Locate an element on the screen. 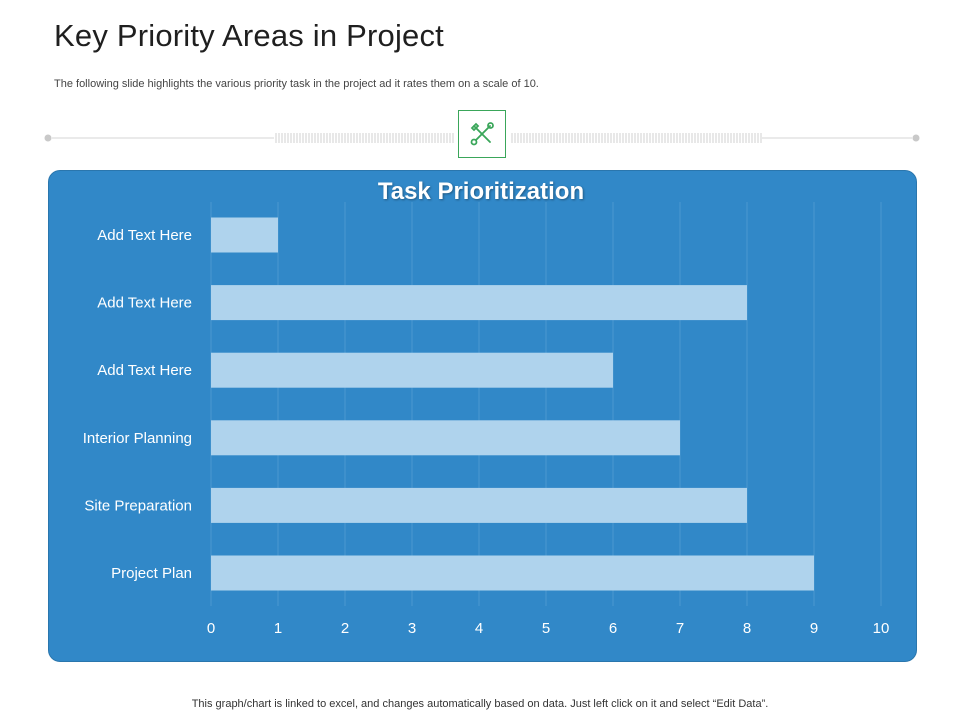 This screenshot has height=720, width=960. category-label-0: Add Text Here is located at coordinates (144, 235).